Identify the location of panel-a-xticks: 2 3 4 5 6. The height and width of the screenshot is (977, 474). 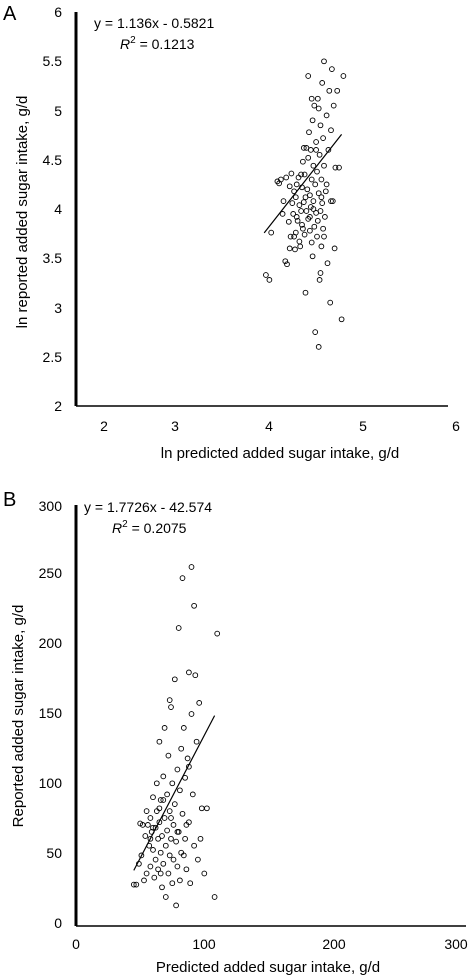
(280, 426).